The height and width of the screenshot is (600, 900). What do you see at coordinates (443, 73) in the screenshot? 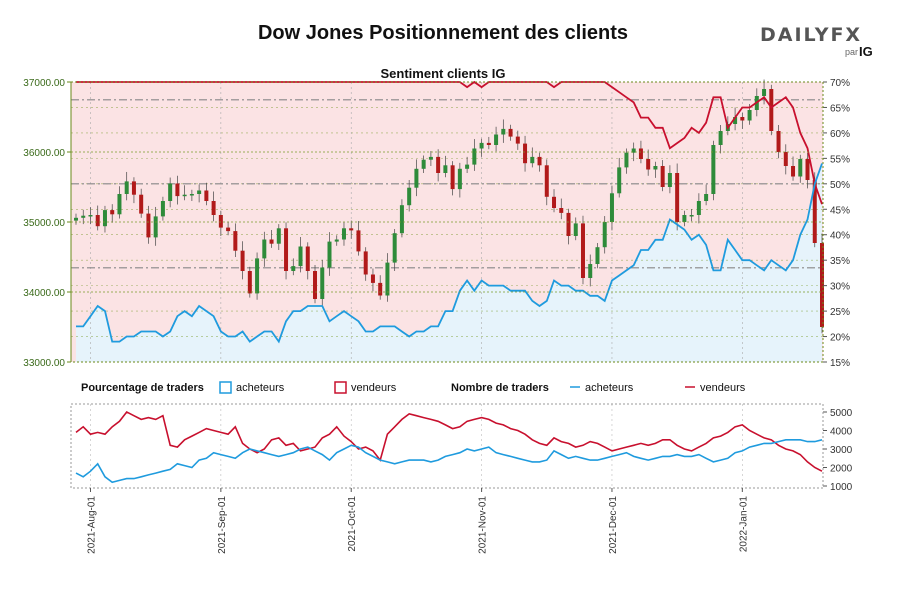
I see `sentiment-subtitle: Sentiment clients IG` at bounding box center [443, 73].